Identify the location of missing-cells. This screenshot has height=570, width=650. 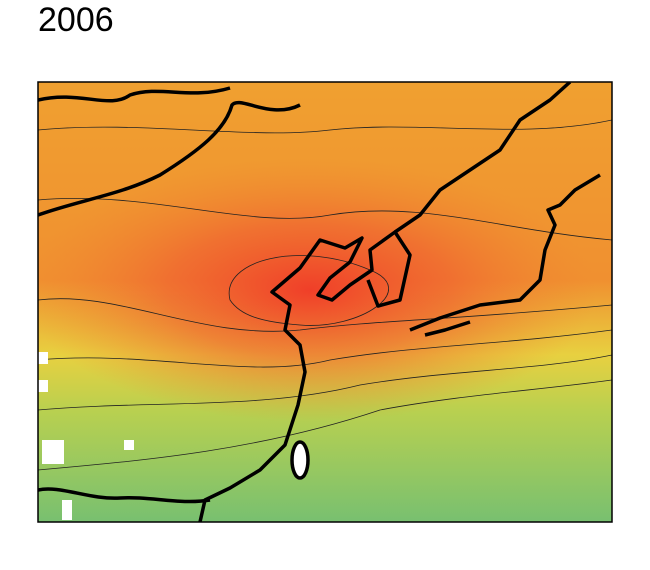
(86, 436).